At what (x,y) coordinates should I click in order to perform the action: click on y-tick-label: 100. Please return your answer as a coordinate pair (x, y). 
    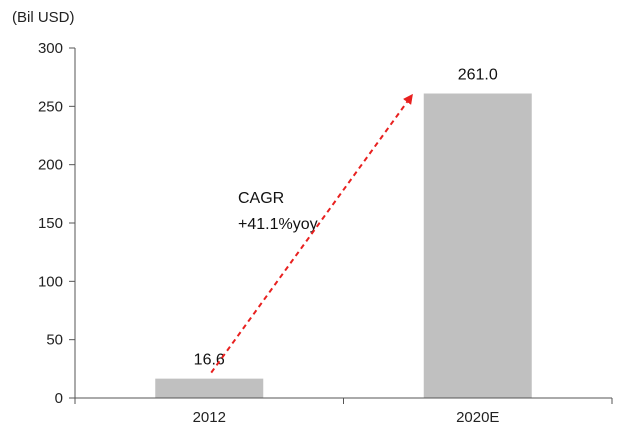
    Looking at the image, I should click on (50, 281).